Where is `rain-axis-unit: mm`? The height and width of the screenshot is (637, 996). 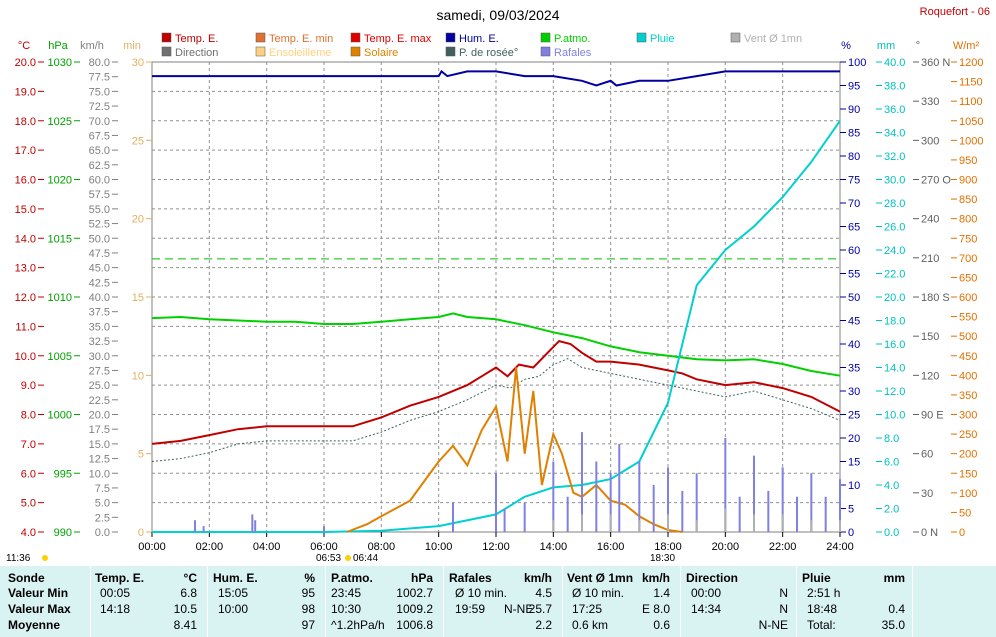
rain-axis-unit: mm is located at coordinates (886, 46).